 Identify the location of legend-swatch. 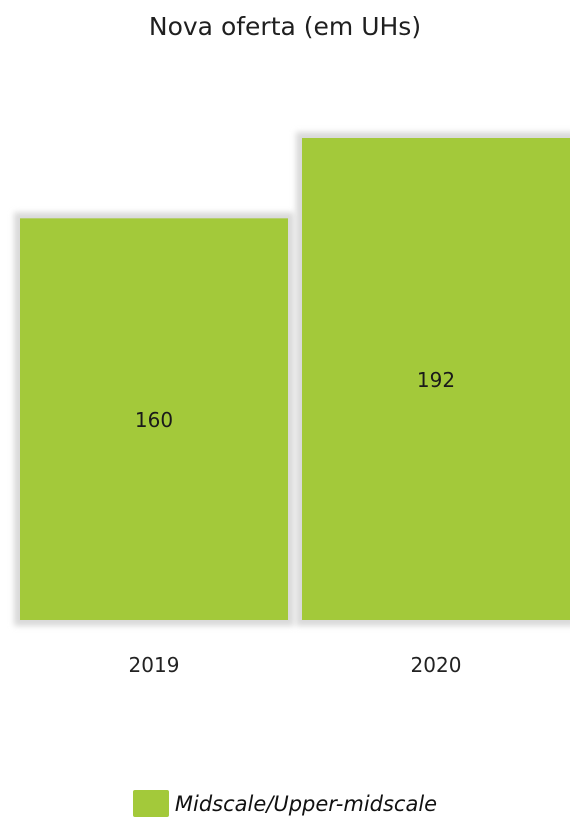
(150, 803).